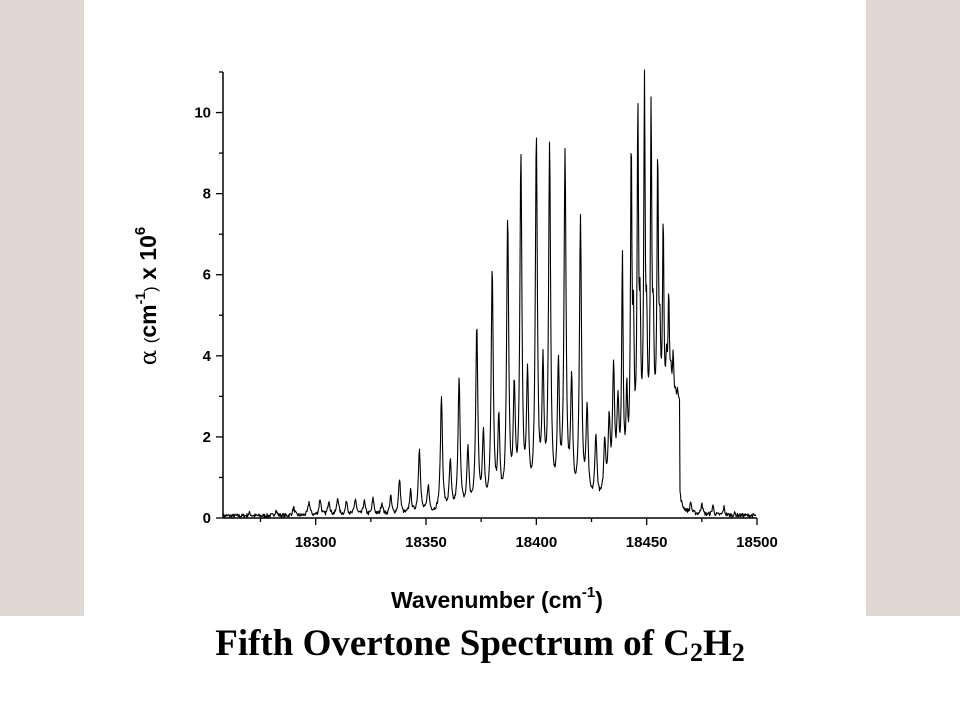 This screenshot has width=960, height=720. Describe the element at coordinates (480, 645) in the screenshot. I see `slide-caption: Fifth Overtone Spectrum of C2H2` at that location.